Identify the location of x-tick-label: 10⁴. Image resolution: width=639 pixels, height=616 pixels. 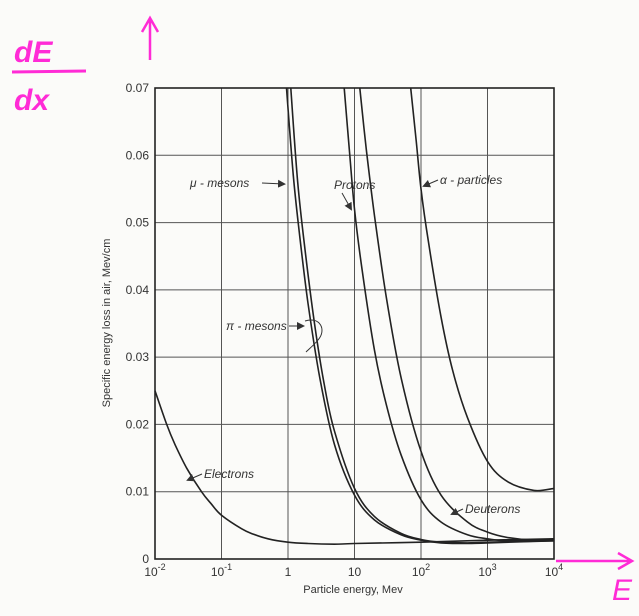
(554, 570).